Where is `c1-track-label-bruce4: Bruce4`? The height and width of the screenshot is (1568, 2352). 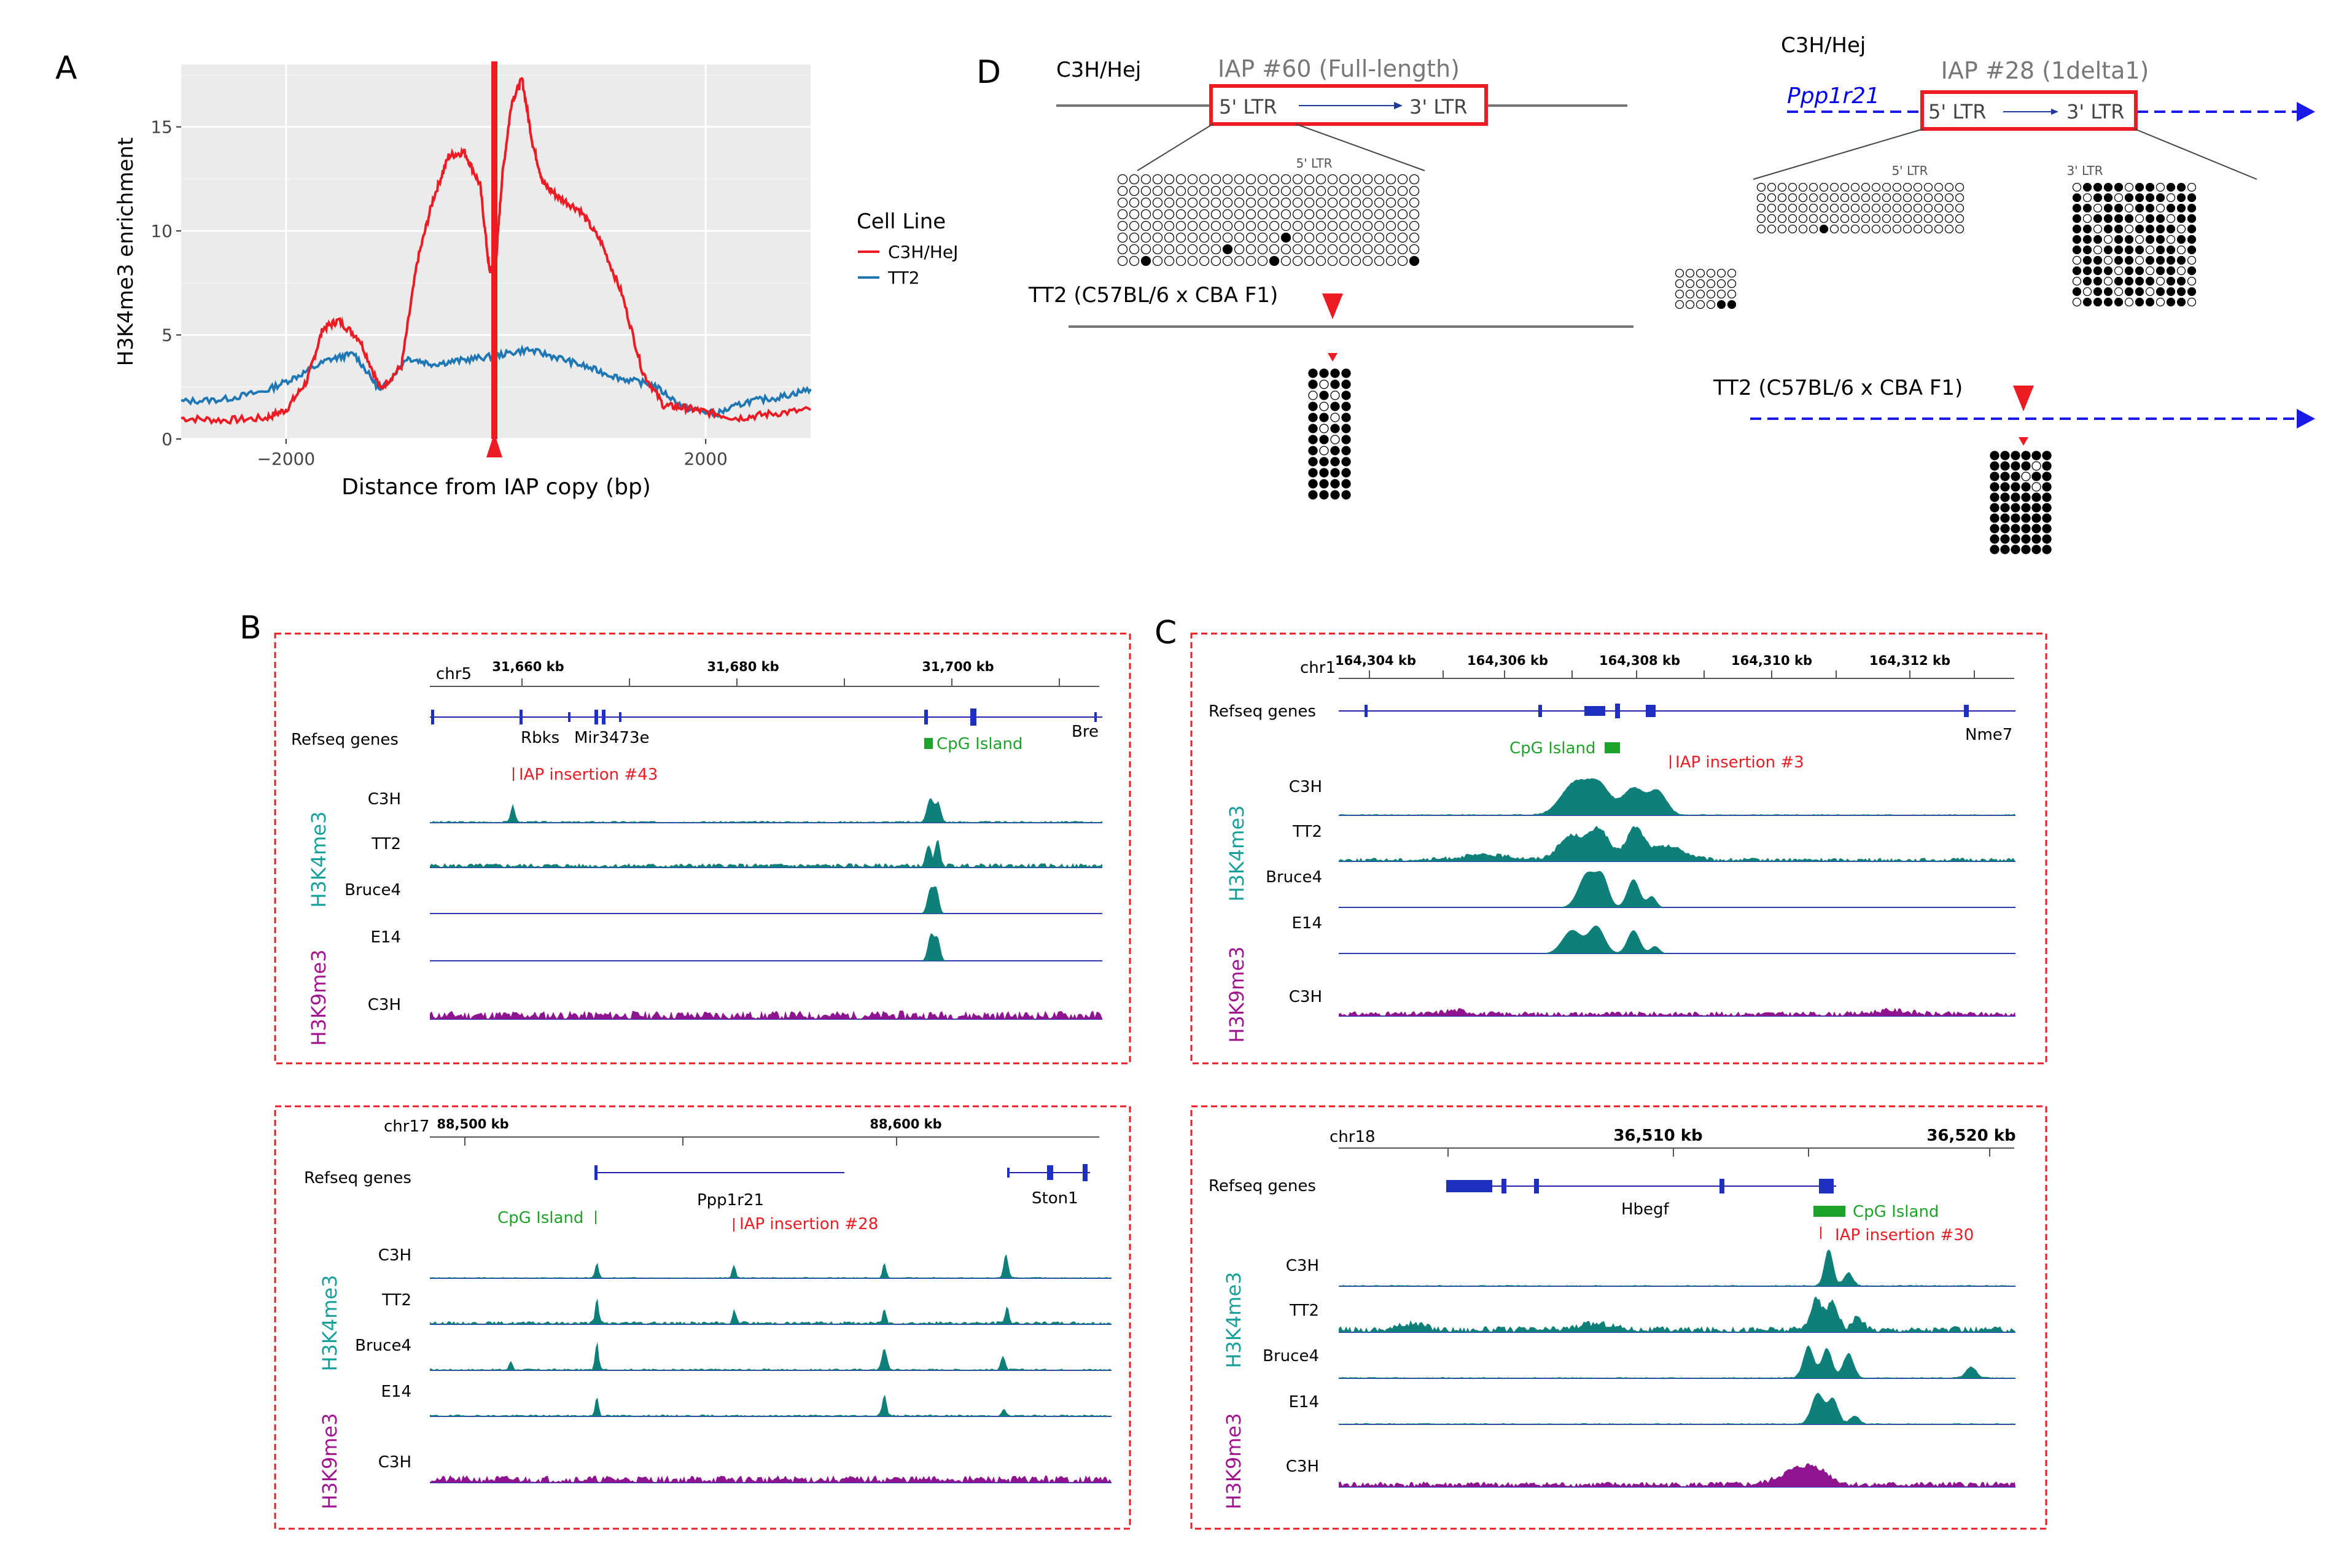 c1-track-label-bruce4: Bruce4 is located at coordinates (1294, 877).